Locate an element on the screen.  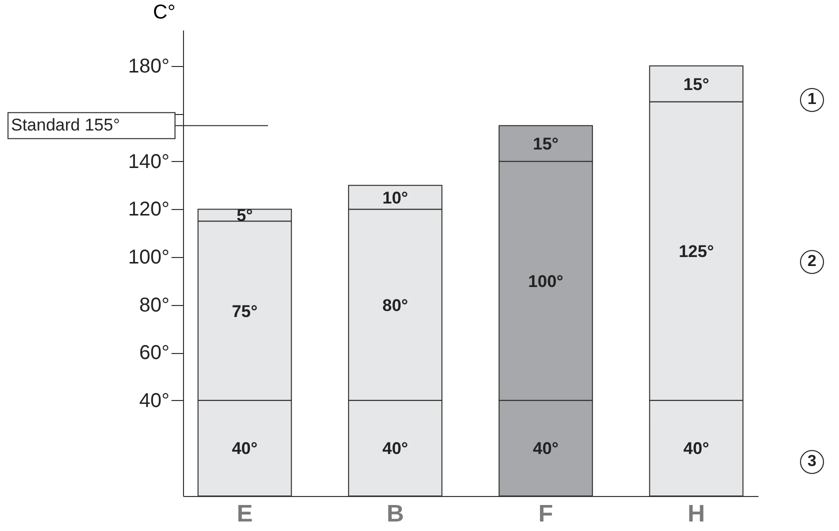
y-tick-label: 140° is located at coordinates (149, 161).